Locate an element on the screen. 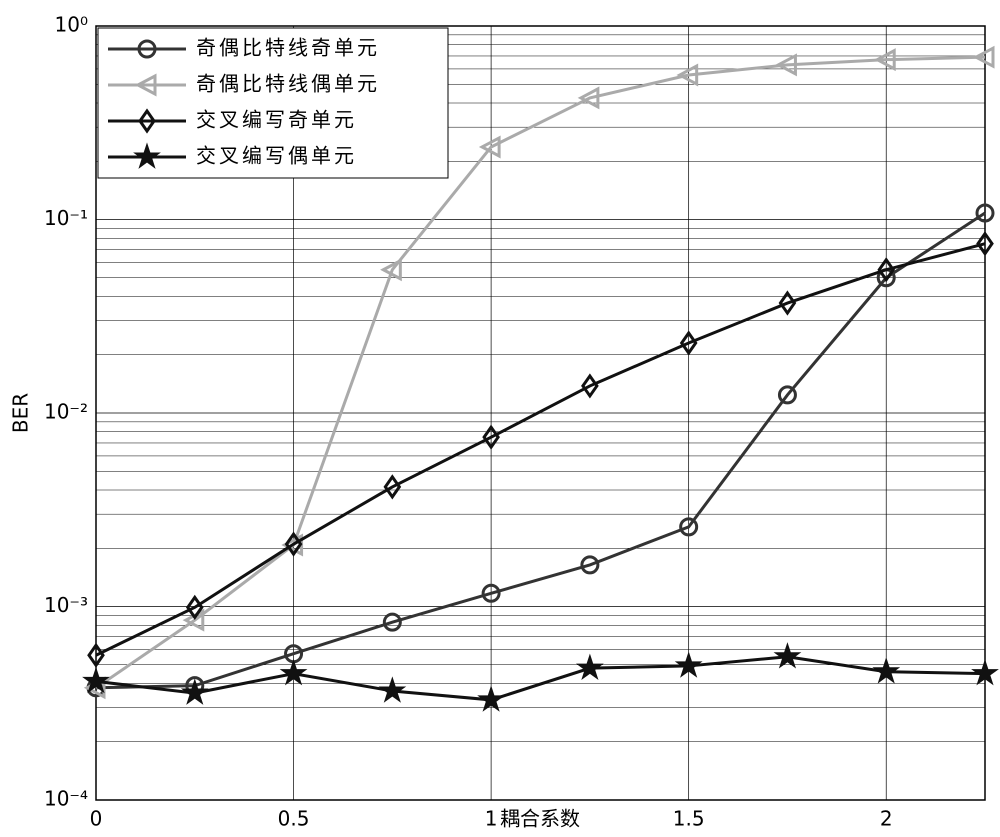 This screenshot has height=837, width=1000. legend-label: 交叉编写奇单元 is located at coordinates (276, 120).